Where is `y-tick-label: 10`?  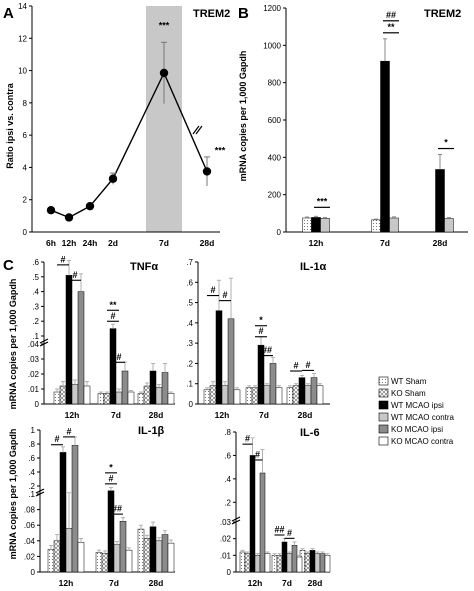 y-tick-label: 10 is located at coordinates (22, 71).